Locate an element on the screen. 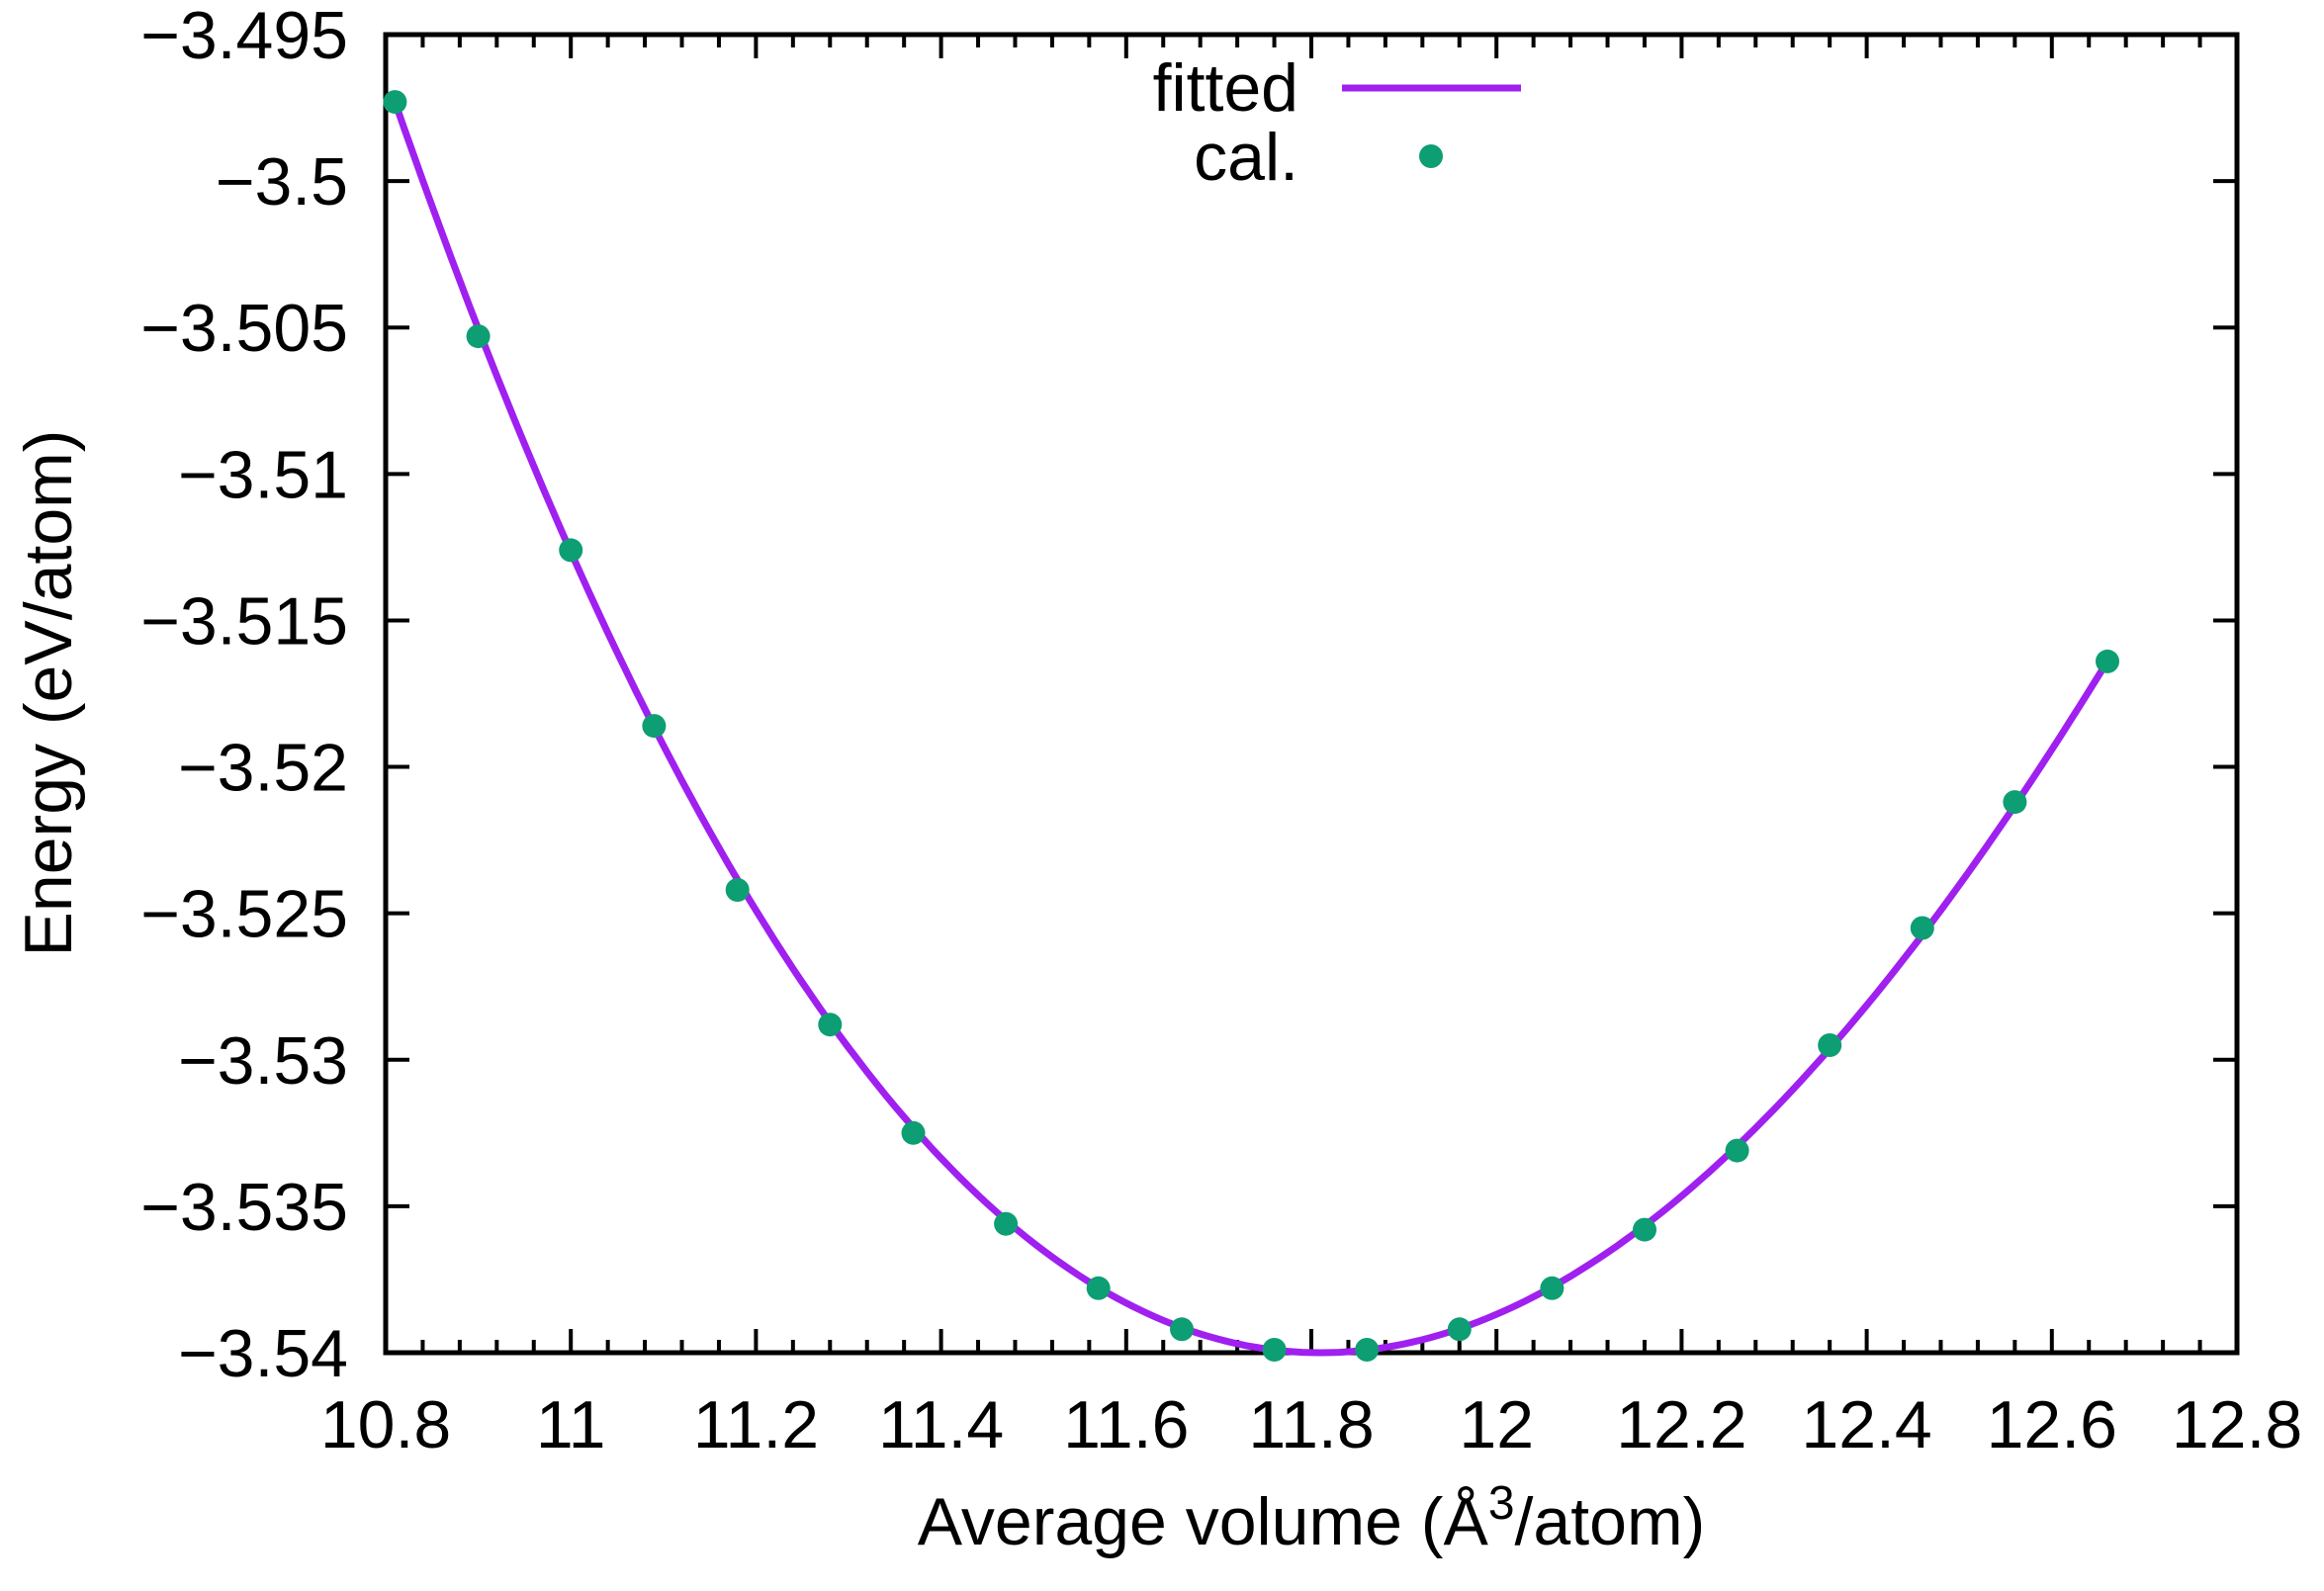 The height and width of the screenshot is (1591, 2324). legend-item-cal: cal. is located at coordinates (1318, 157).